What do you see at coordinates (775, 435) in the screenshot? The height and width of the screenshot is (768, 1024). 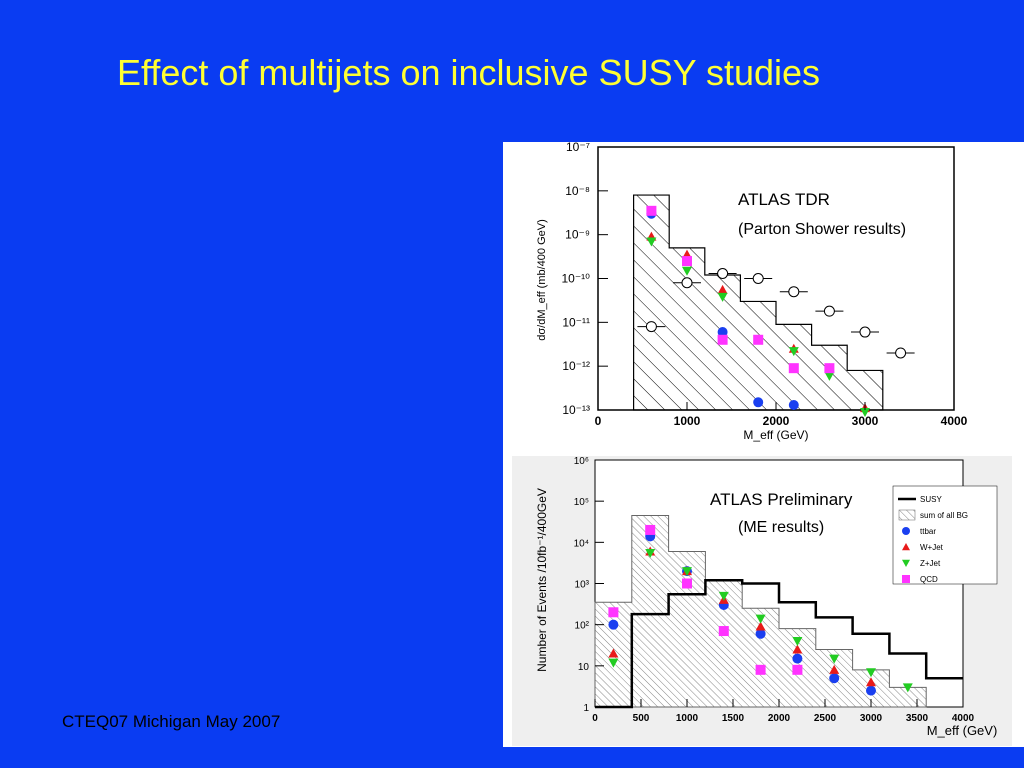 I see `chart-top-xlabel: M_eff (GeV)` at bounding box center [775, 435].